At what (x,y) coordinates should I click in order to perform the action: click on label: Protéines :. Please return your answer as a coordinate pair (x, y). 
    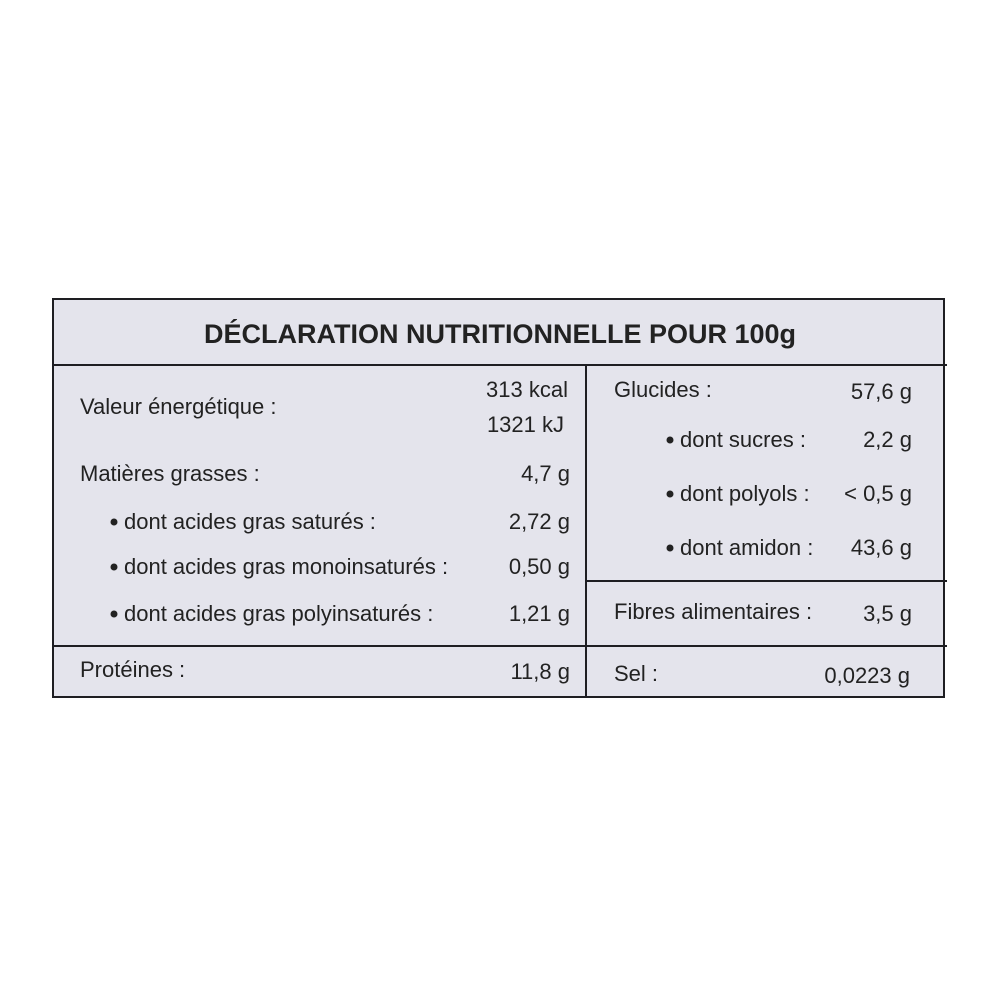
    Looking at the image, I should click on (133, 669).